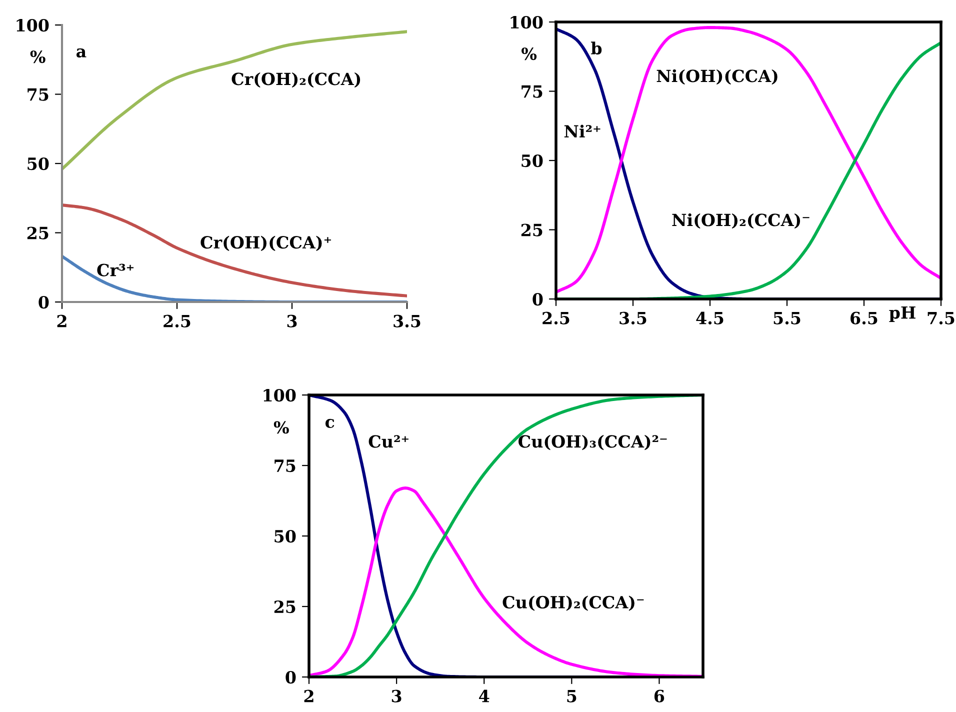 Image resolution: width=956 pixels, height=712 pixels. What do you see at coordinates (329, 423) in the screenshot?
I see `annotation: c` at bounding box center [329, 423].